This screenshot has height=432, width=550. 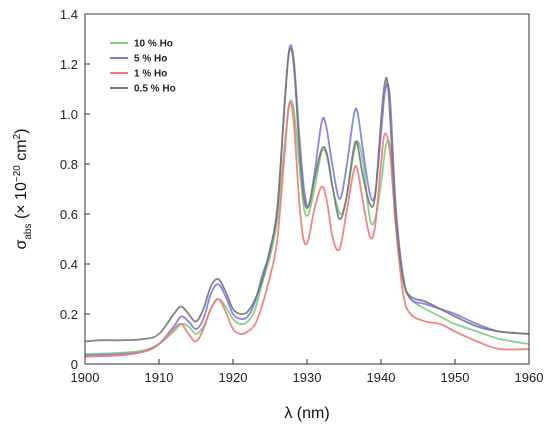 What do you see at coordinates (159, 377) in the screenshot?
I see `x-tick-label: 1910` at bounding box center [159, 377].